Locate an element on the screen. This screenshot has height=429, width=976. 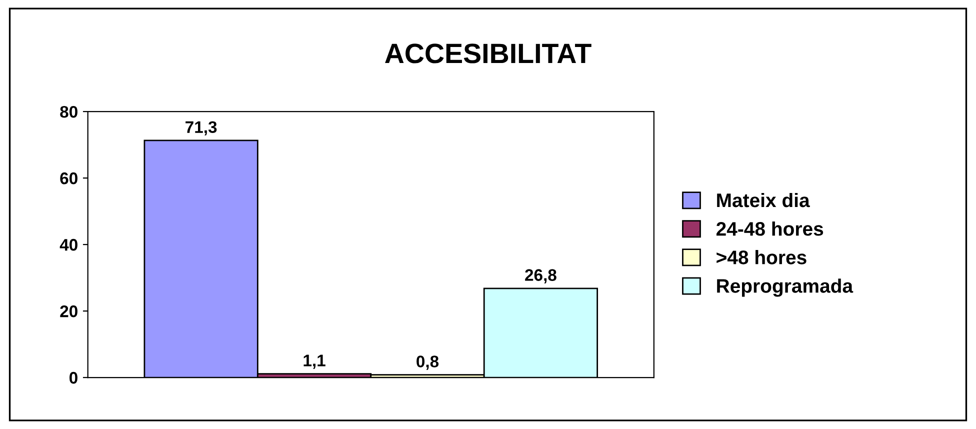
data-label: 26,8 is located at coordinates (540, 276).